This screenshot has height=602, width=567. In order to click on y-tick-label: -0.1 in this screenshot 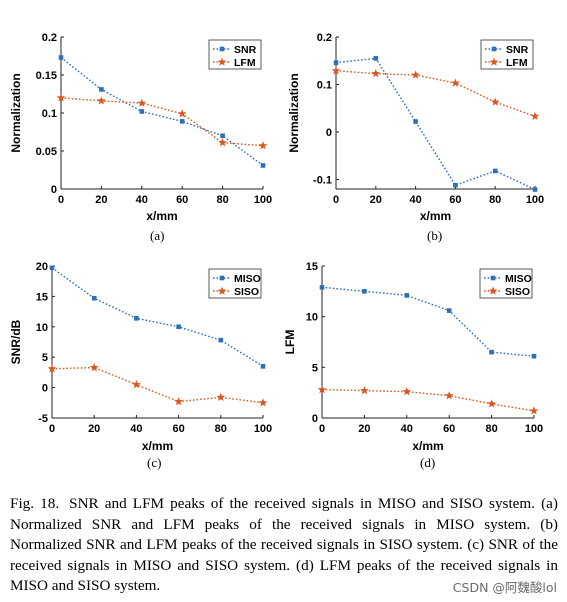, I will do `click(322, 181)`.